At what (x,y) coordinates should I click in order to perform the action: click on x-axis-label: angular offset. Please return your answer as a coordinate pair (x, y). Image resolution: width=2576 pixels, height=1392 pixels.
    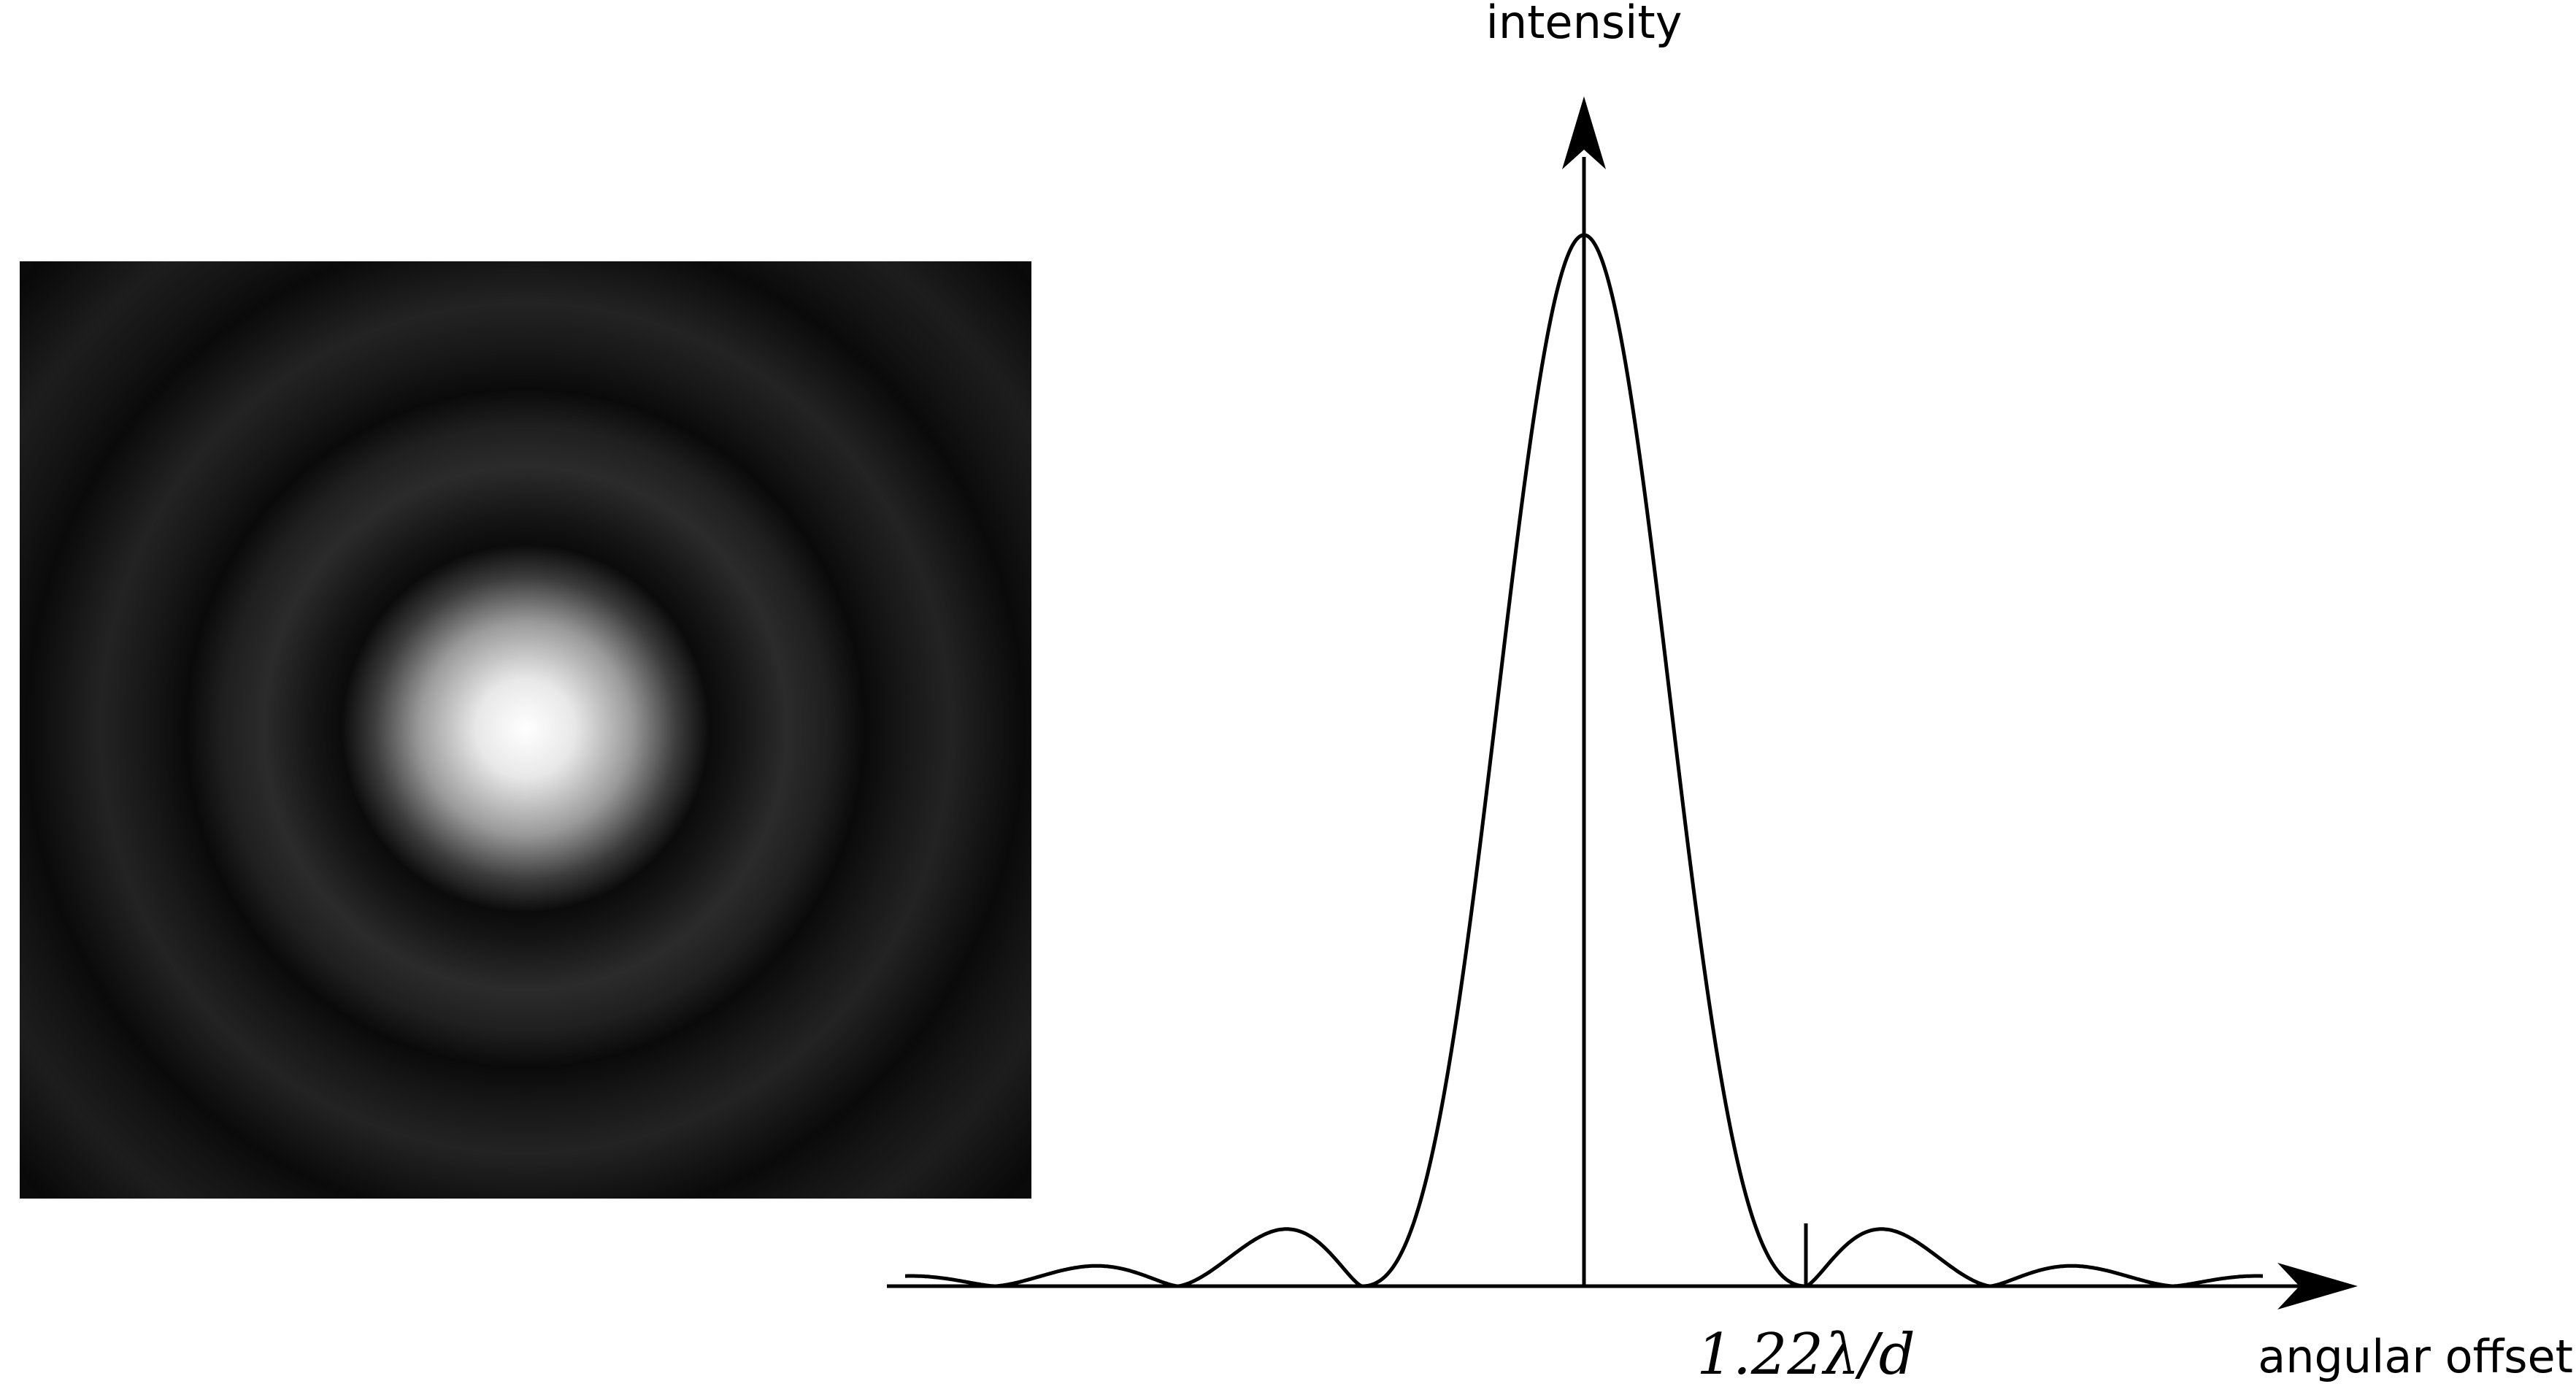
    Looking at the image, I should click on (2415, 1356).